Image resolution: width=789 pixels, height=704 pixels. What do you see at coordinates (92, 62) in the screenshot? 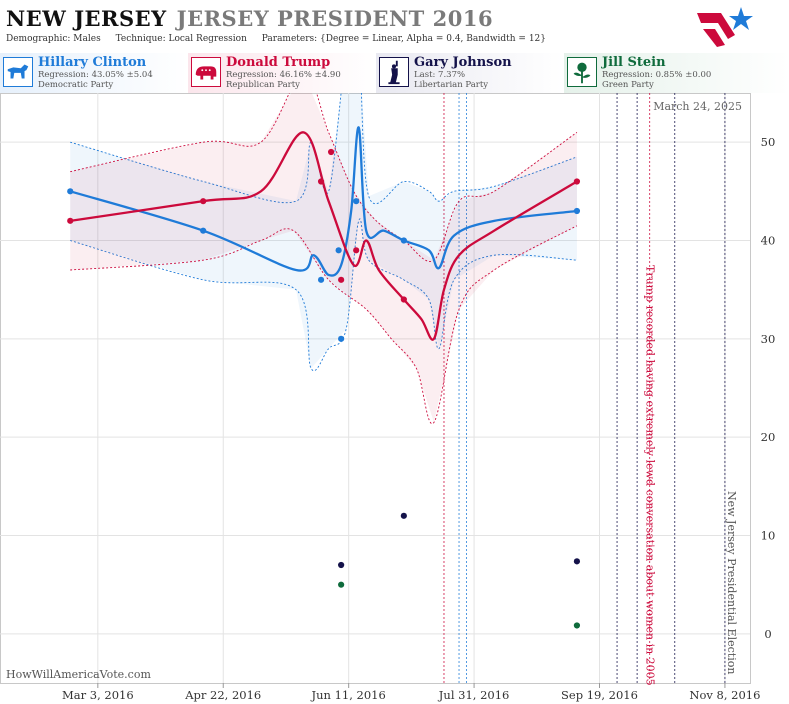
I see `candidate-name: Hillary Clinton` at bounding box center [92, 62].